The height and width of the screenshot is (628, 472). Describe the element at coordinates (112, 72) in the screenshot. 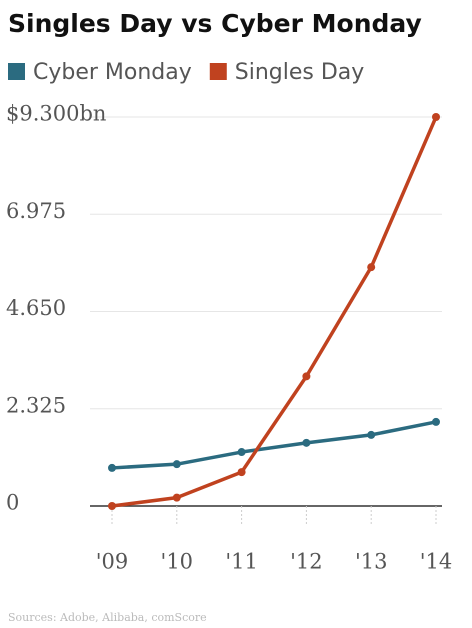

I see `legend-label: Cyber Monday` at that location.